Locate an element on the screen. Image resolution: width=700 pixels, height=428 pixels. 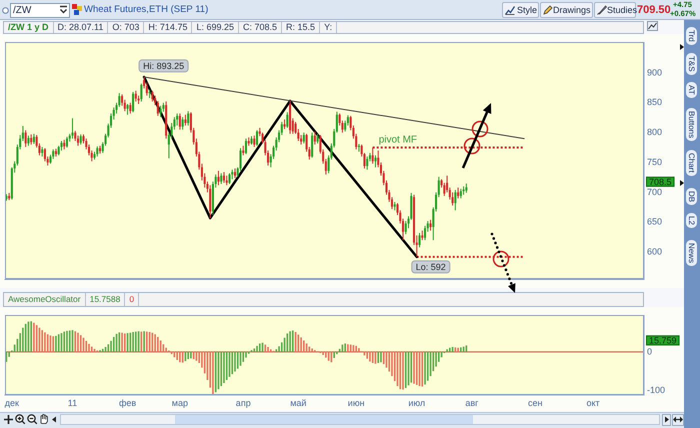
text: Buttons is located at coordinates (691, 124).